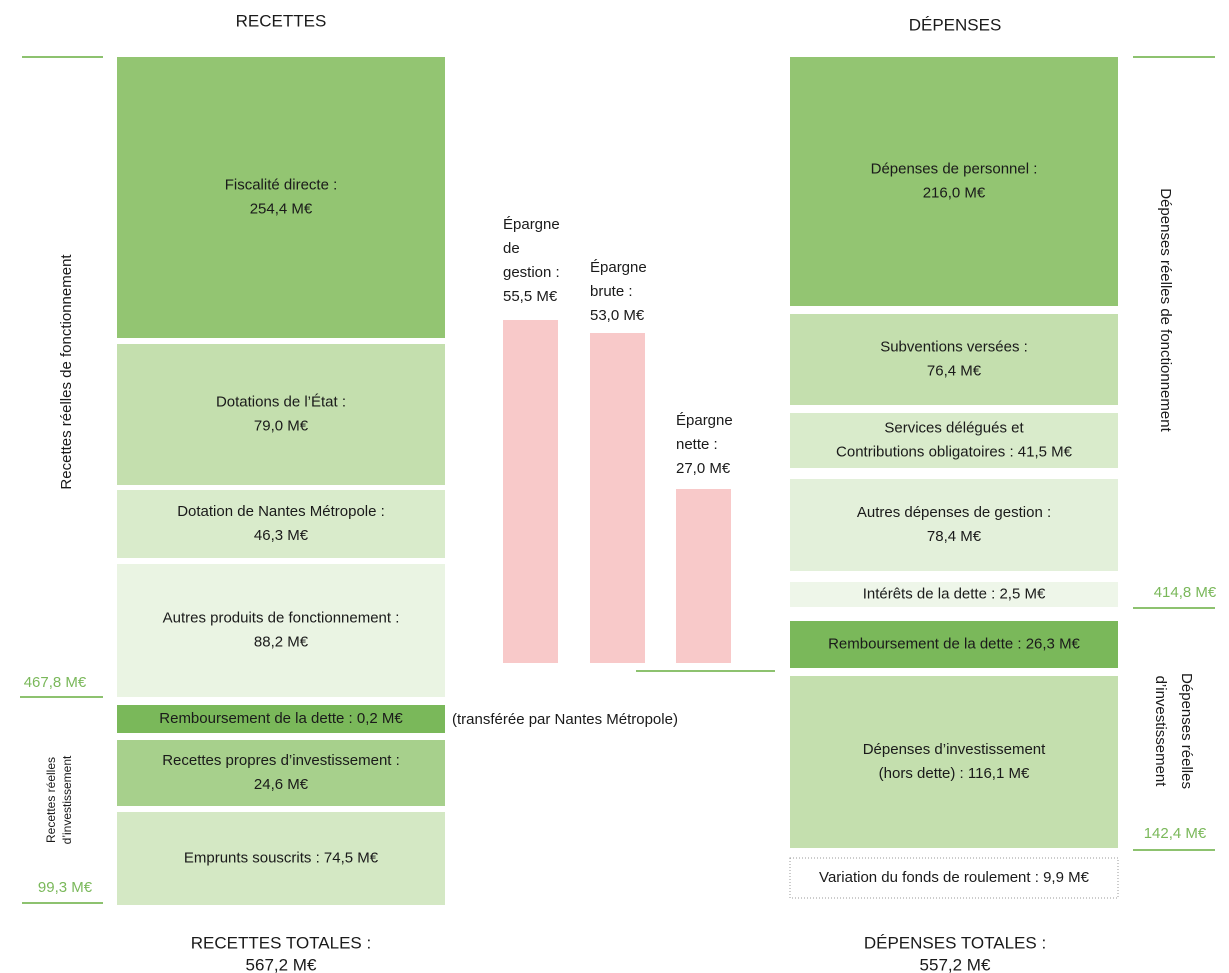 The height and width of the screenshot is (973, 1229). Describe the element at coordinates (281, 425) in the screenshot. I see `block-label: 79,0 M€` at that location.